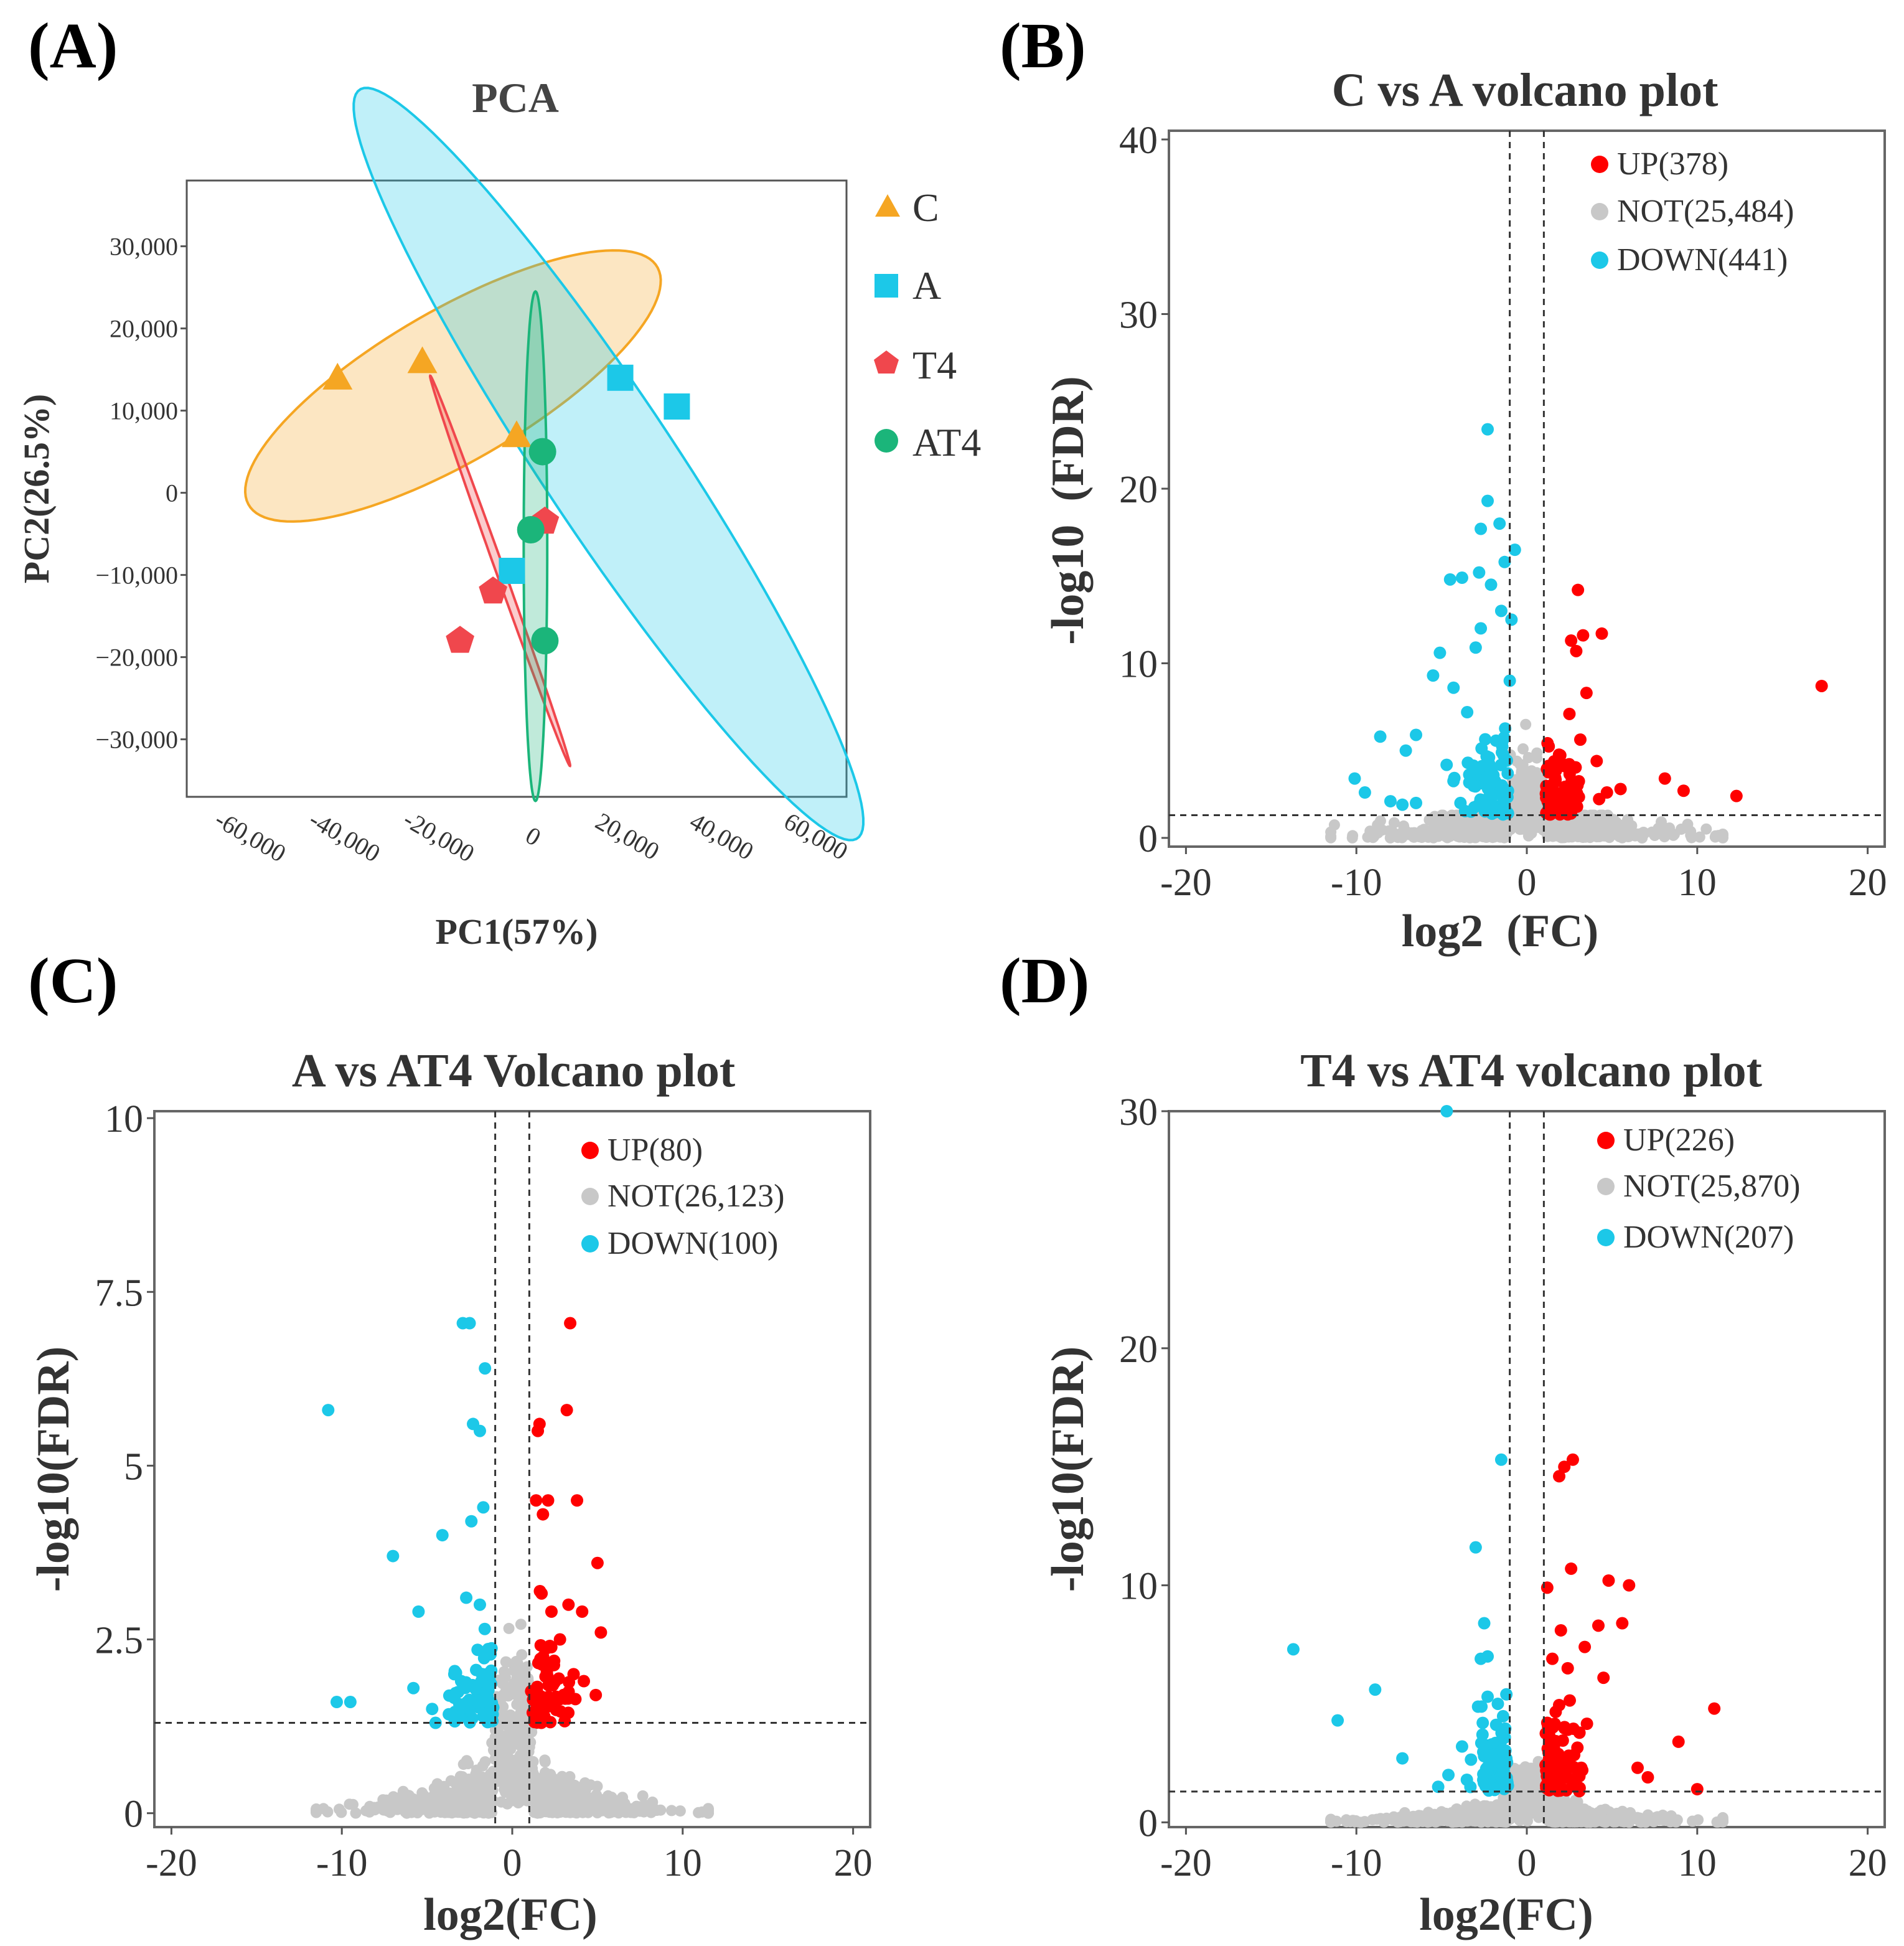 The image size is (1904, 1946). I want to click on volcano-c-plot-frame, so click(512, 1469).